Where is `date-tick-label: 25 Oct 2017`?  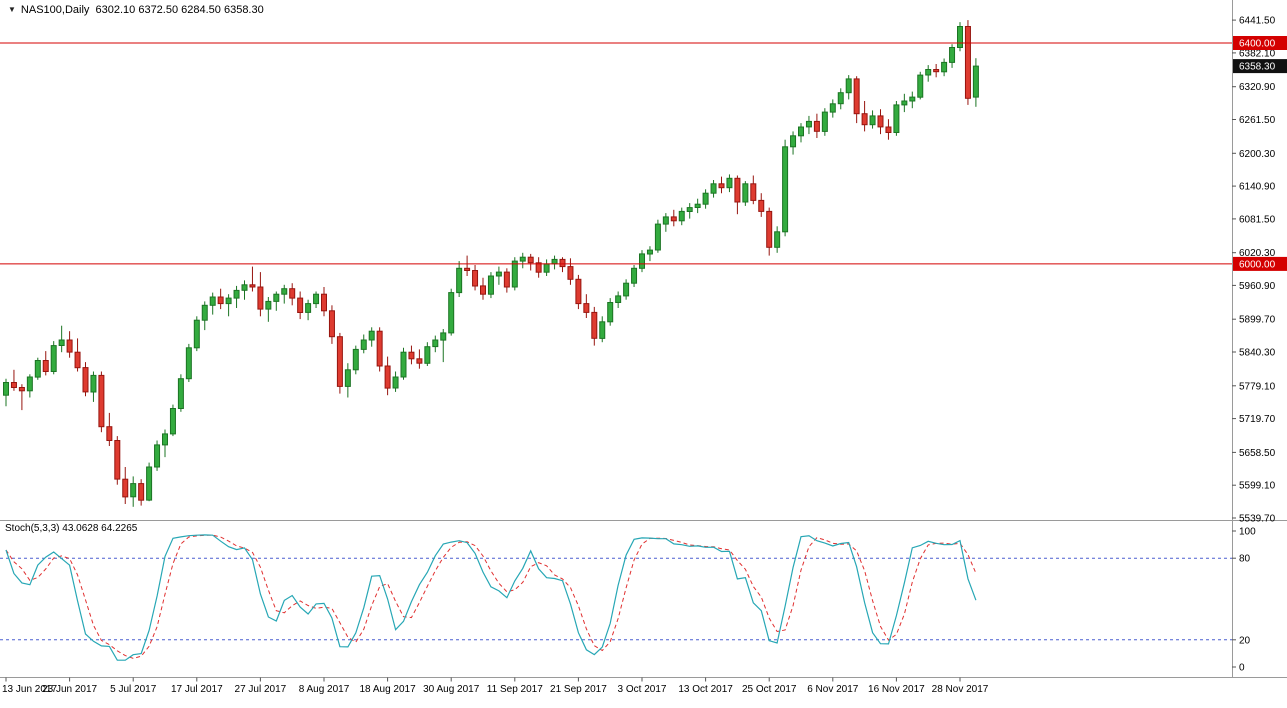 date-tick-label: 25 Oct 2017 is located at coordinates (769, 689).